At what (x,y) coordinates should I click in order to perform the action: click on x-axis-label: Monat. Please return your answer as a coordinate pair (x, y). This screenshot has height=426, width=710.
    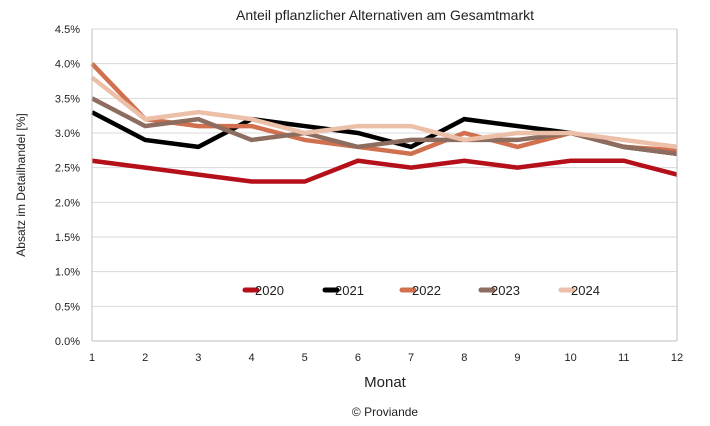
    Looking at the image, I should click on (385, 382).